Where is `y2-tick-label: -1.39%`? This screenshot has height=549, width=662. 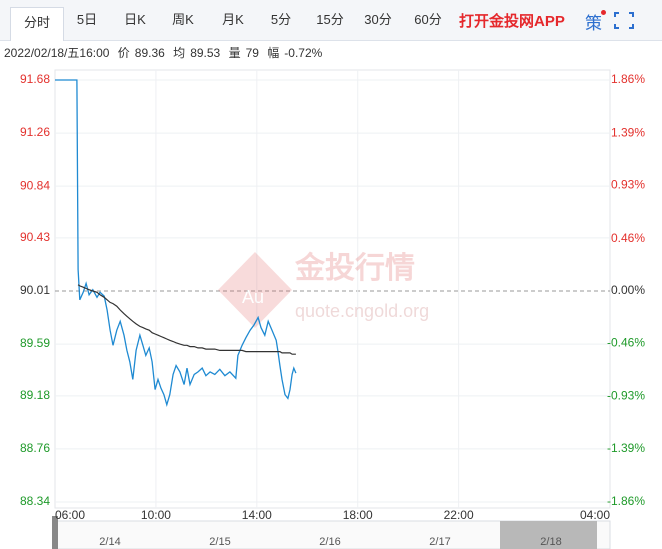 y2-tick-label: -1.39% is located at coordinates (626, 448).